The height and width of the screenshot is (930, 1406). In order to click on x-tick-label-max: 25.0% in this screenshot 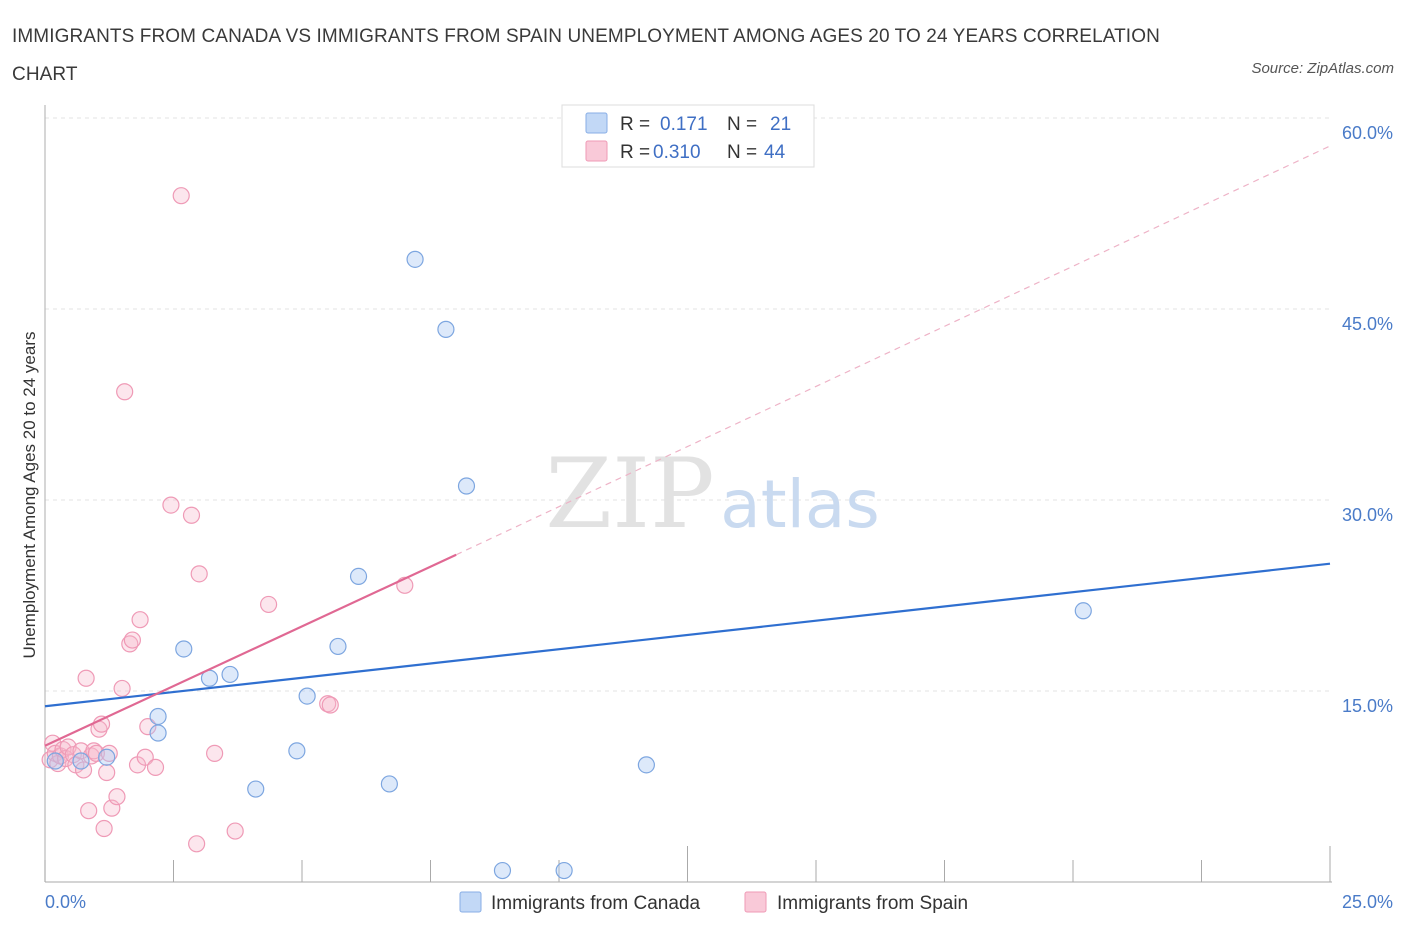, I will do `click(1367, 902)`.